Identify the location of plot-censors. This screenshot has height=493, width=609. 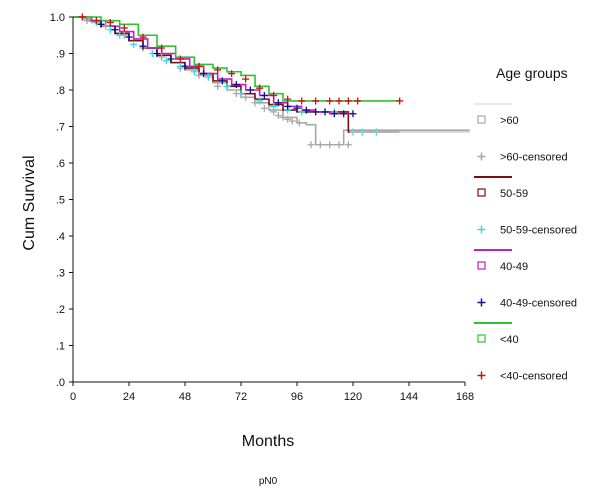
(241, 81).